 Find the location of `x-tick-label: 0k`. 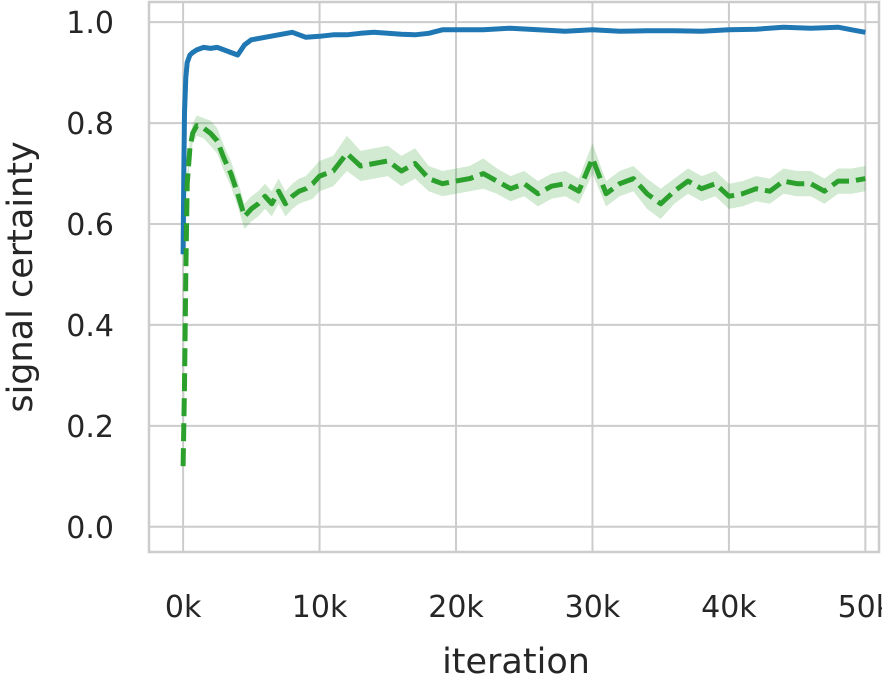

x-tick-label: 0k is located at coordinates (183, 607).